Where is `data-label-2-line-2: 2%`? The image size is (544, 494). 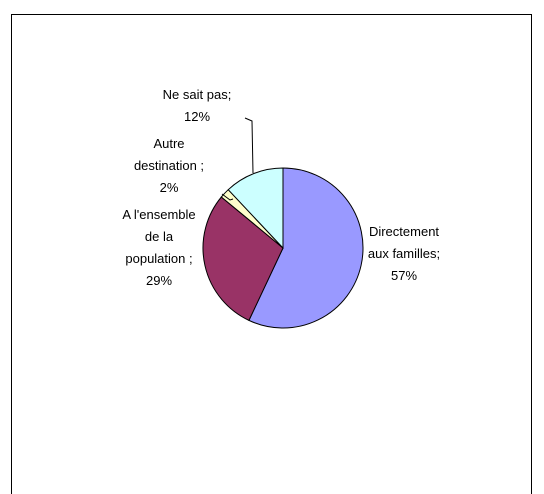 data-label-2-line-2: 2% is located at coordinates (169, 187).